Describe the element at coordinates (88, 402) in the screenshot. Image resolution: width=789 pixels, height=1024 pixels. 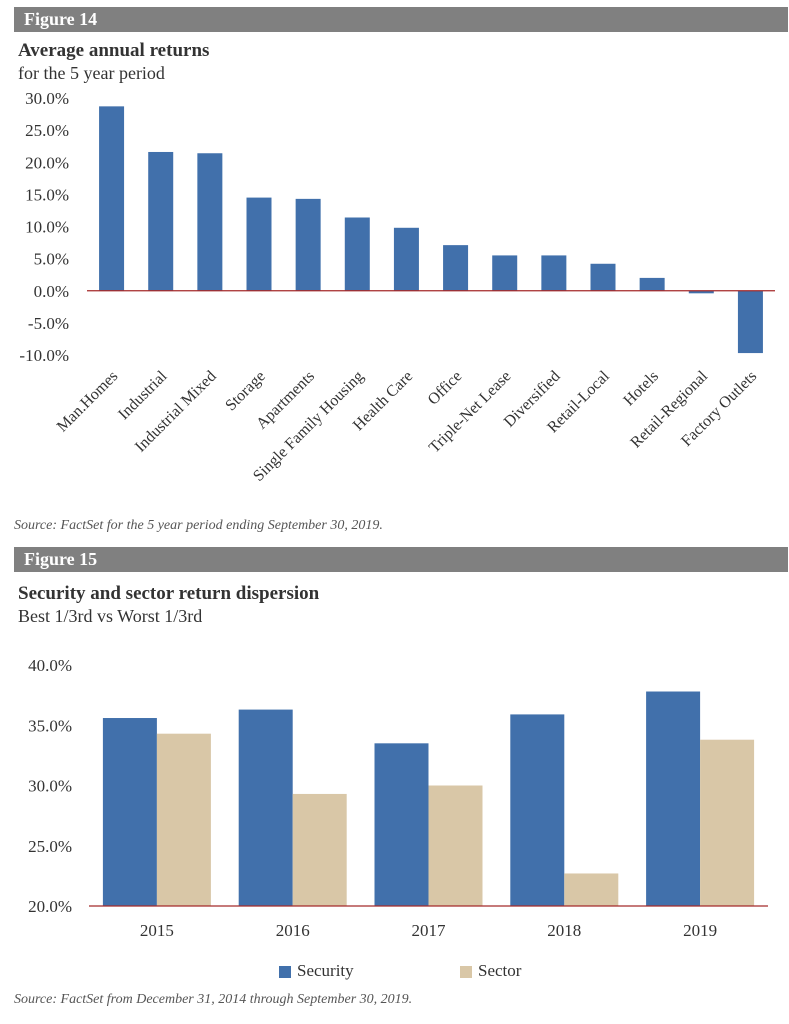
I see `x-tick-label: Man.Homes` at that location.